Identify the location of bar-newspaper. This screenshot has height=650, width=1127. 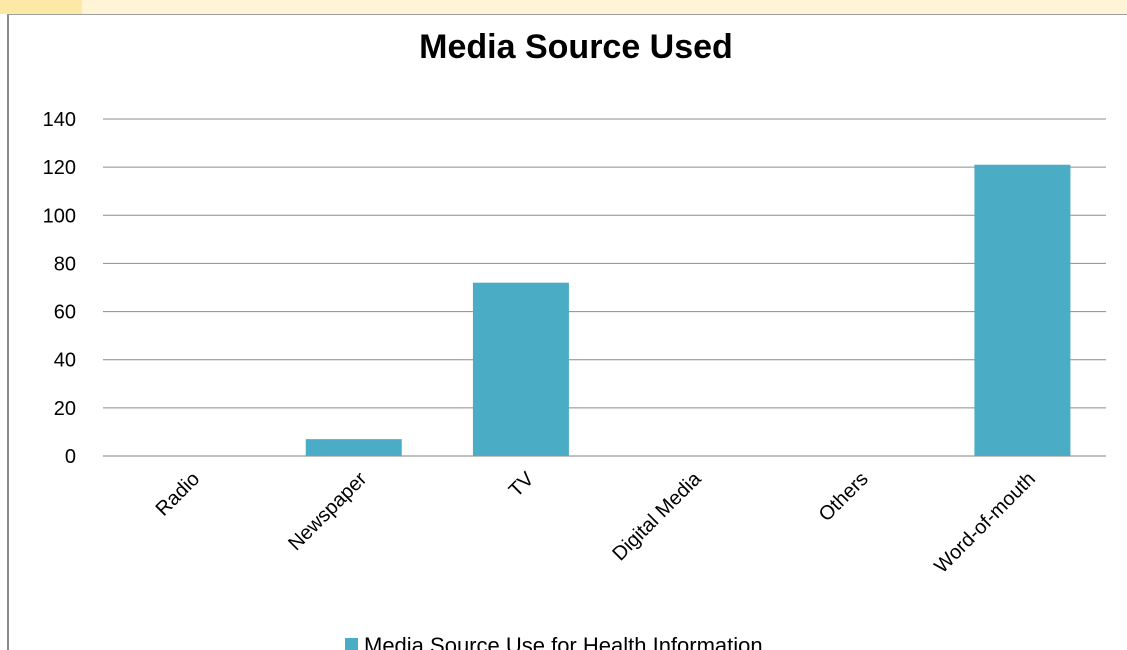
(353, 447).